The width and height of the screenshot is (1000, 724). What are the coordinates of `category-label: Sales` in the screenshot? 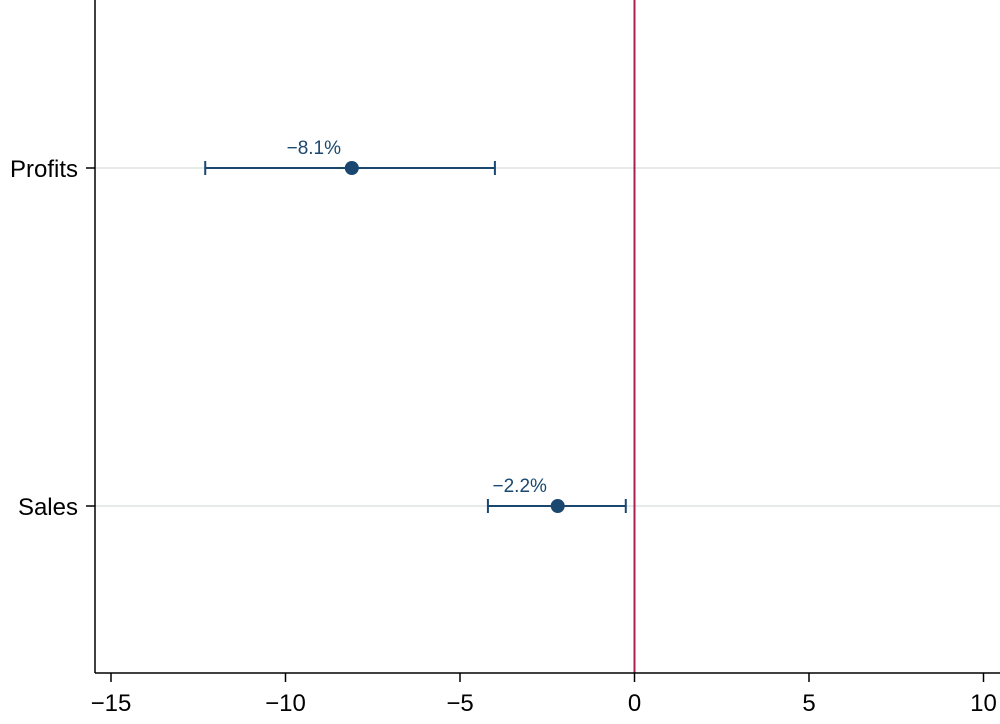 It's located at (48, 507).